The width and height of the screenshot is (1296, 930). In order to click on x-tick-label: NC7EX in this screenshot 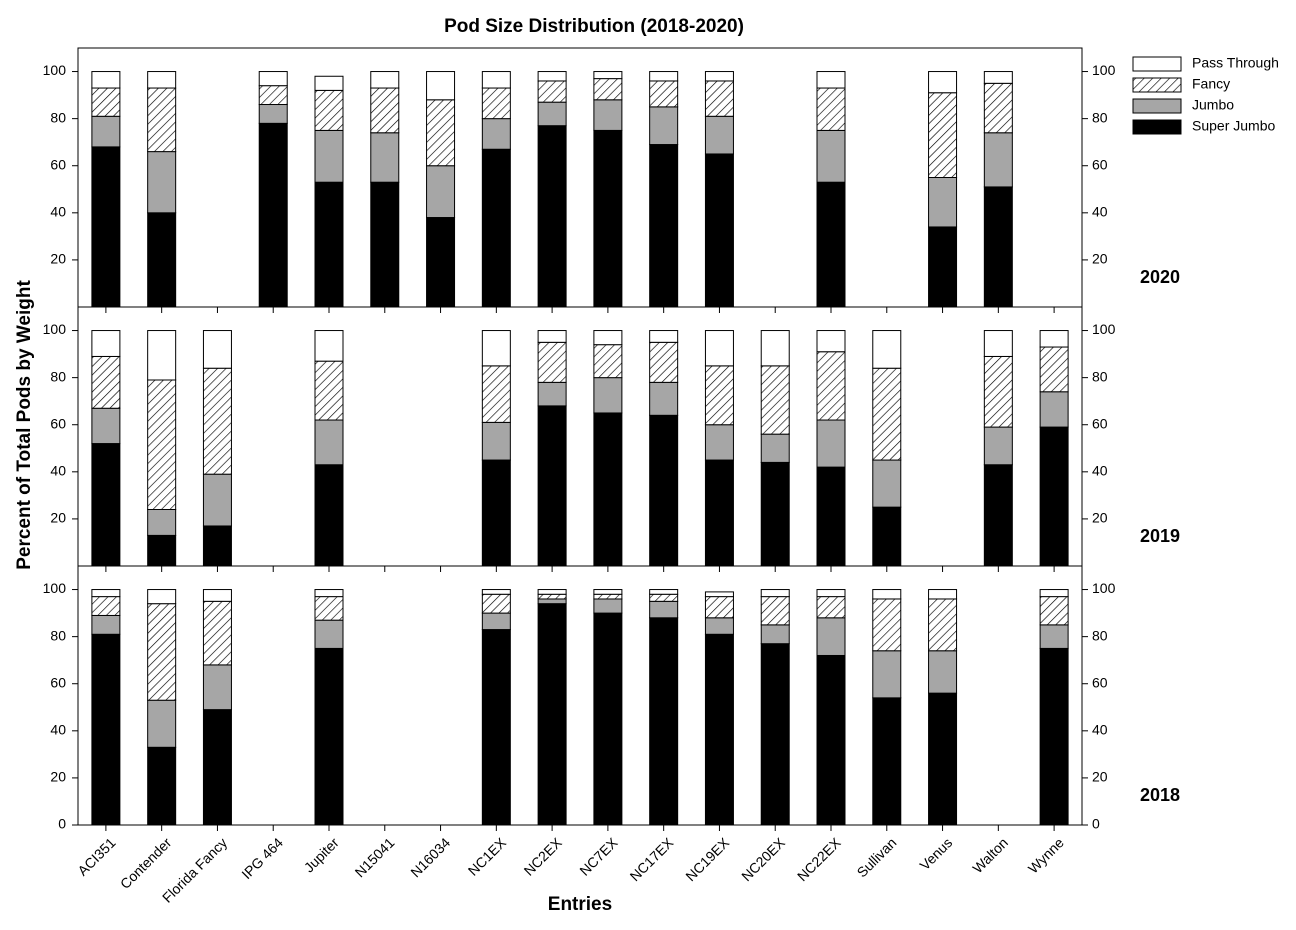, I will do `click(598, 856)`.